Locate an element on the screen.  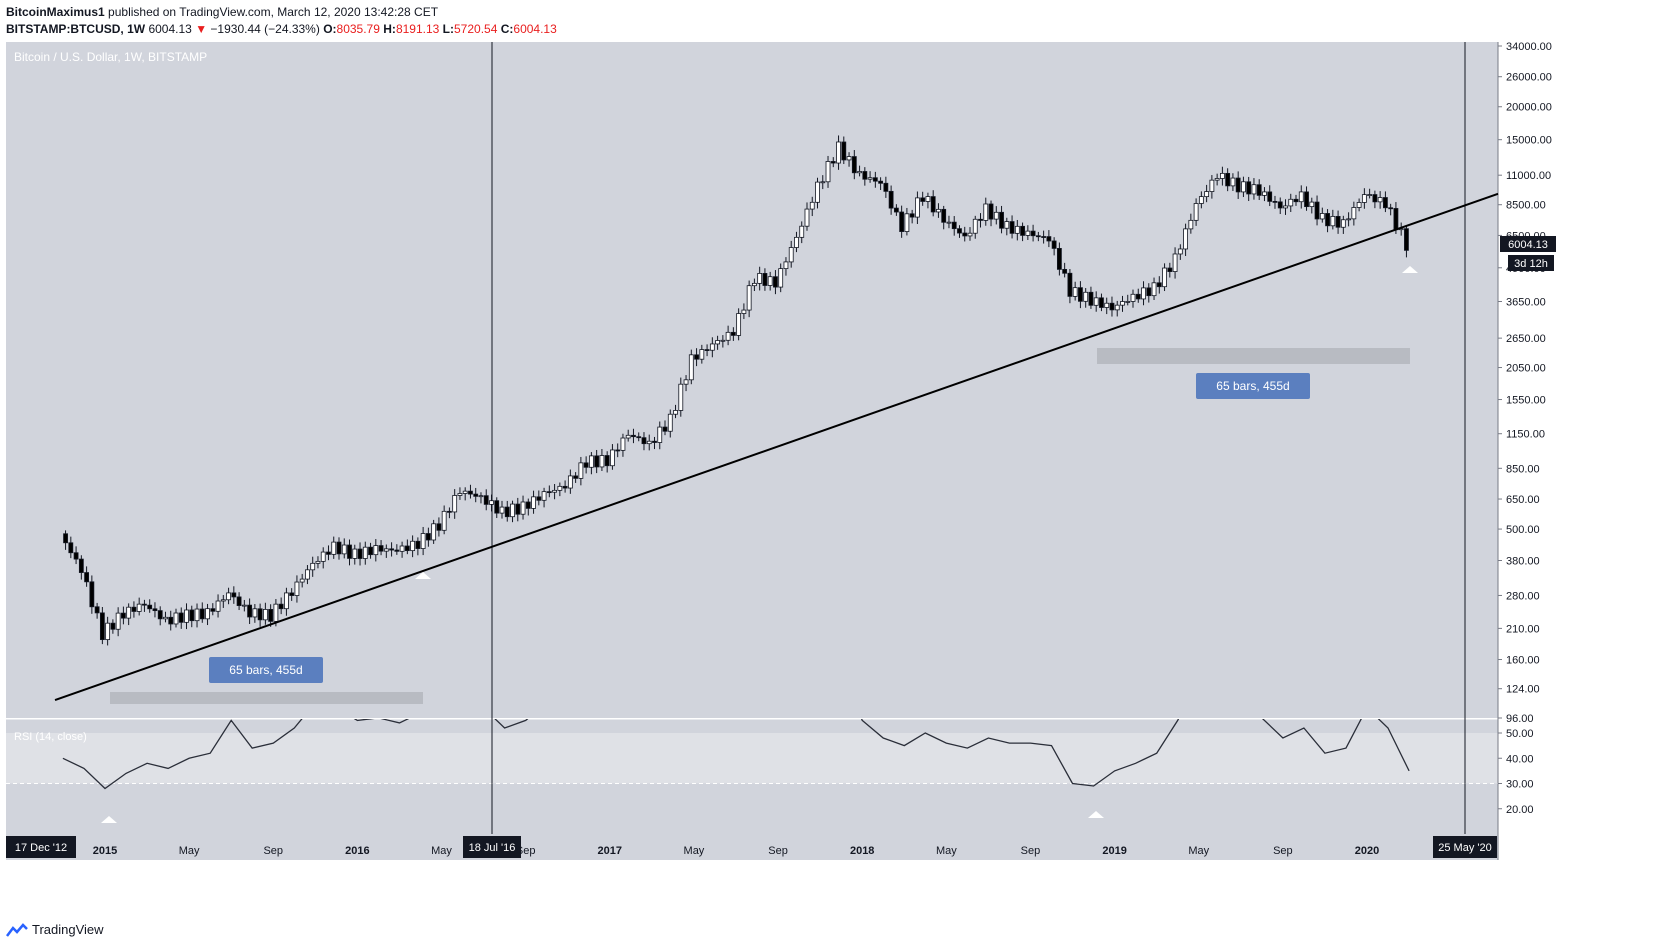
price-tick-label: 26000.00 is located at coordinates (1529, 78).